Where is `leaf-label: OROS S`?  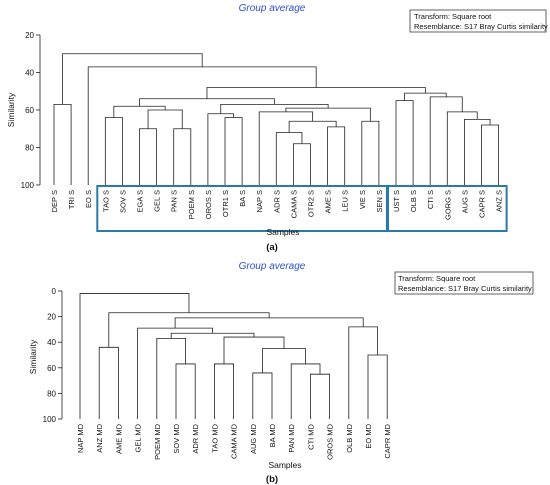 leaf-label: OROS S is located at coordinates (208, 204).